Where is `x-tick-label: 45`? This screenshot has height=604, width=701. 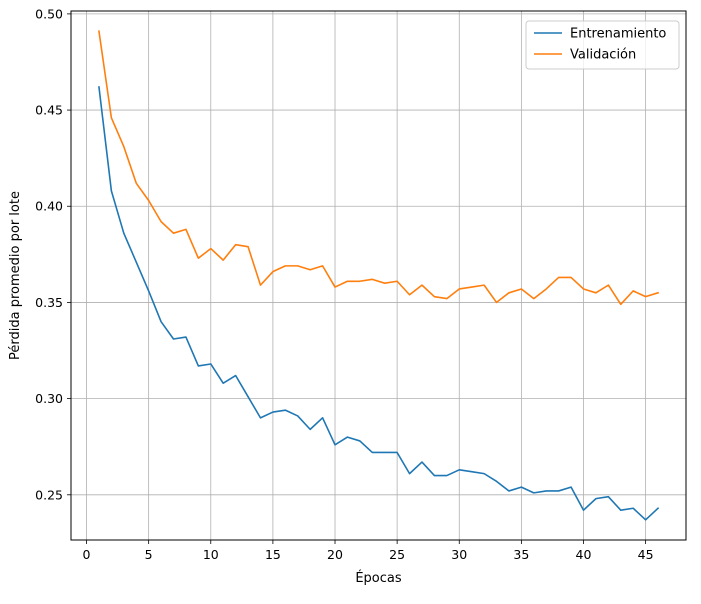
x-tick-label: 45 is located at coordinates (646, 554).